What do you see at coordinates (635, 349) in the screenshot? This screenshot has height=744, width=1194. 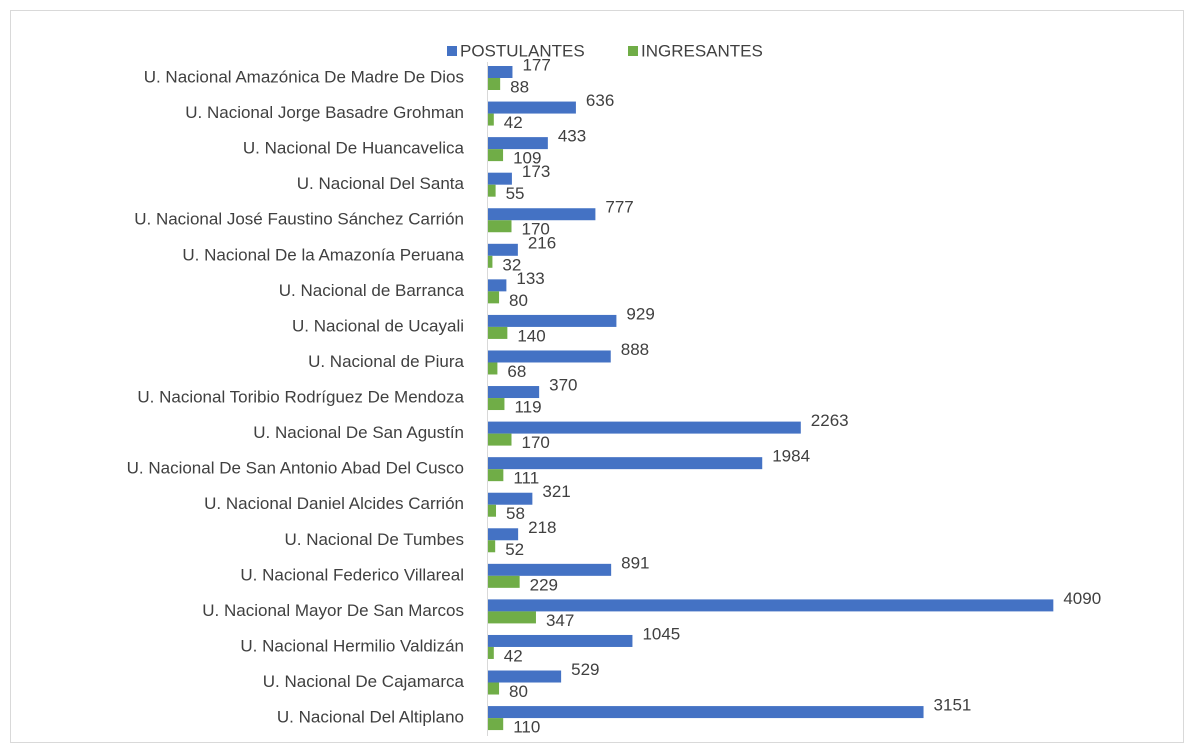 I see `data-label: 888` at bounding box center [635, 349].